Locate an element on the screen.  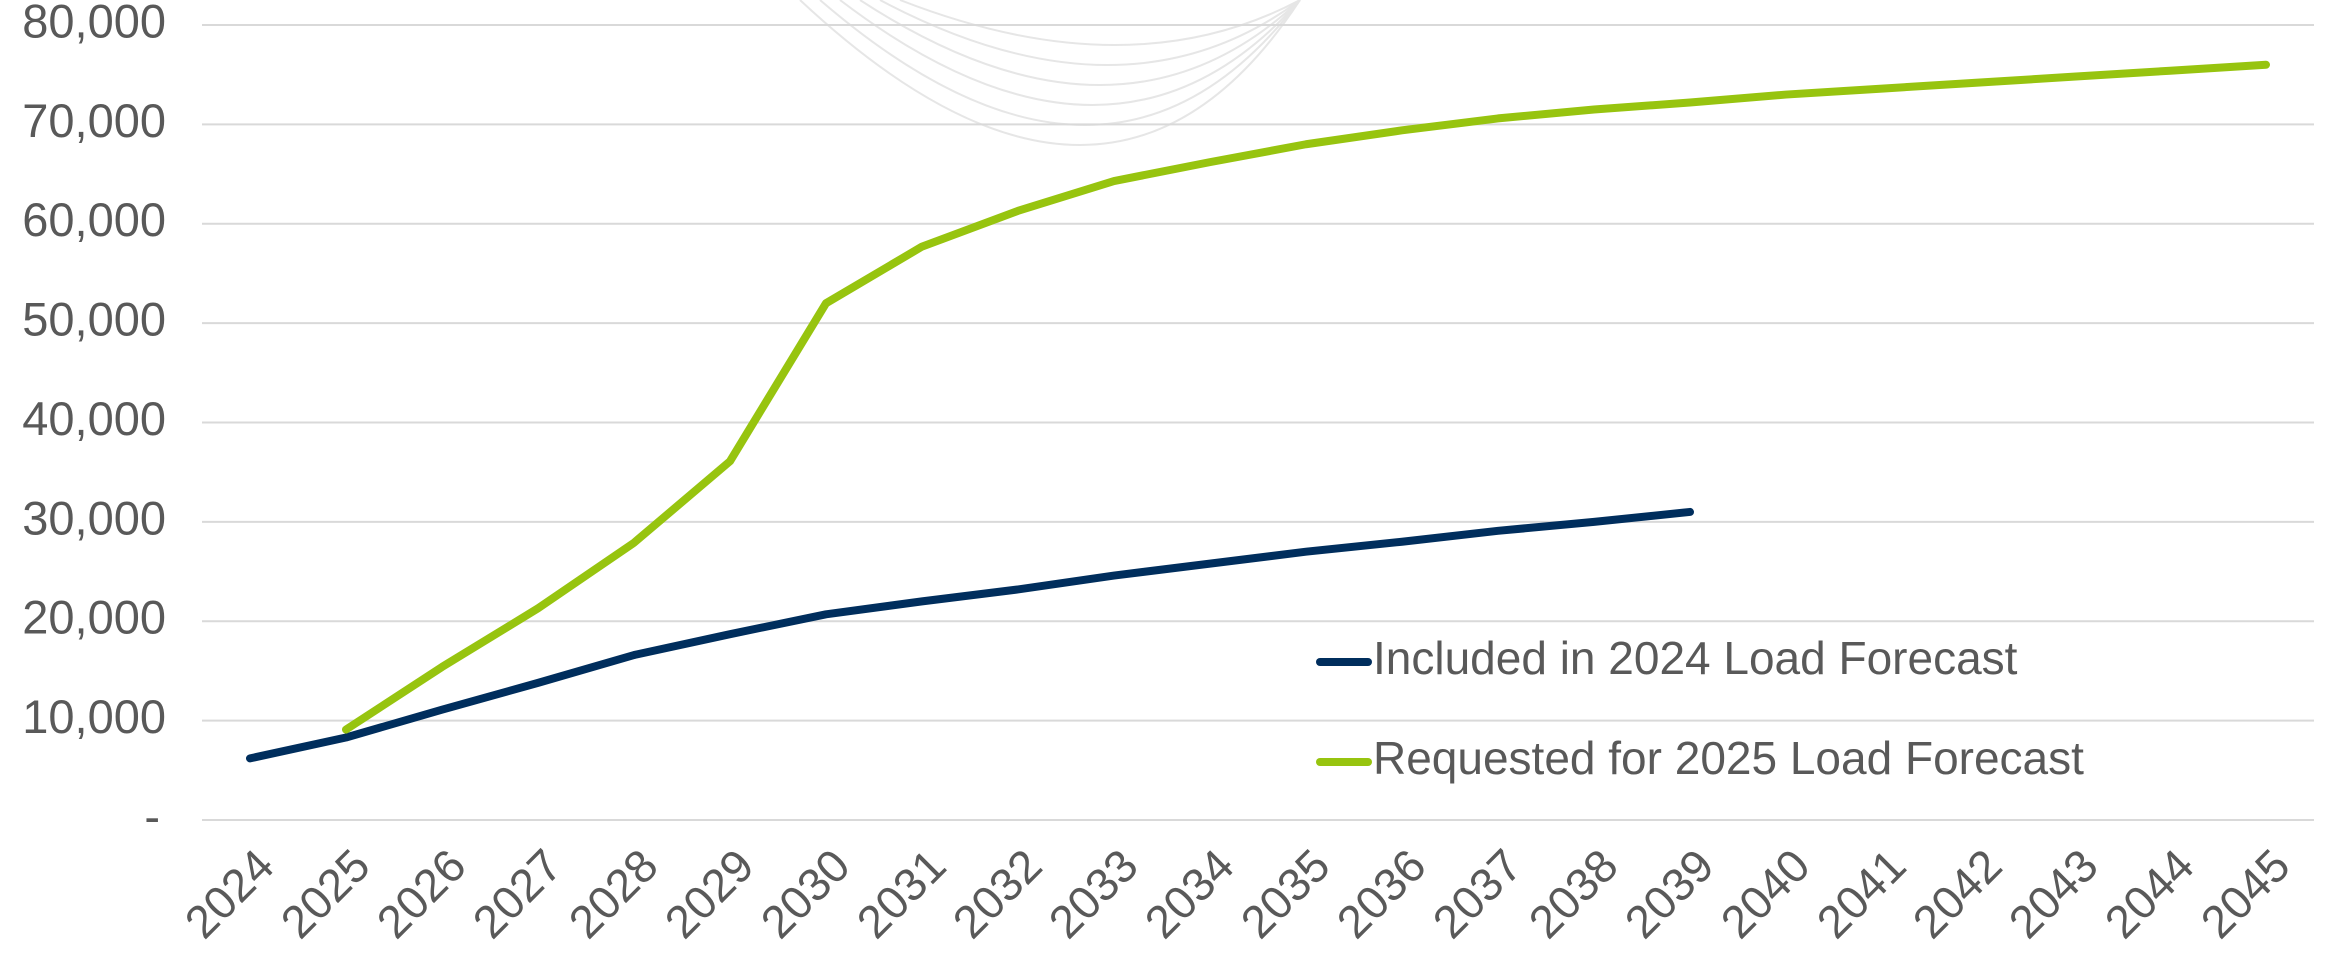
x-tick-label: 2039 is located at coordinates (1669, 893).